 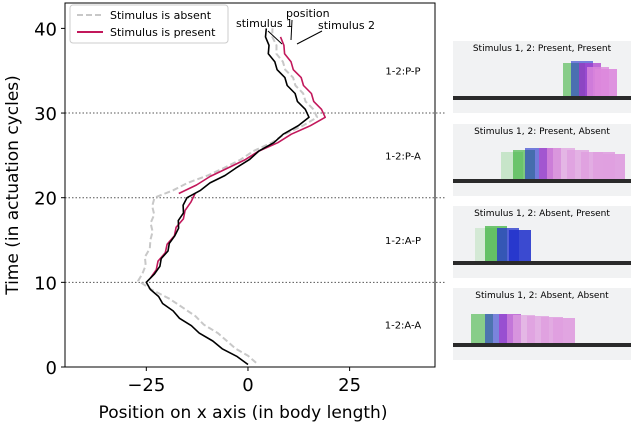 What do you see at coordinates (45, 114) in the screenshot?
I see `y-tick-label: 30` at bounding box center [45, 114].